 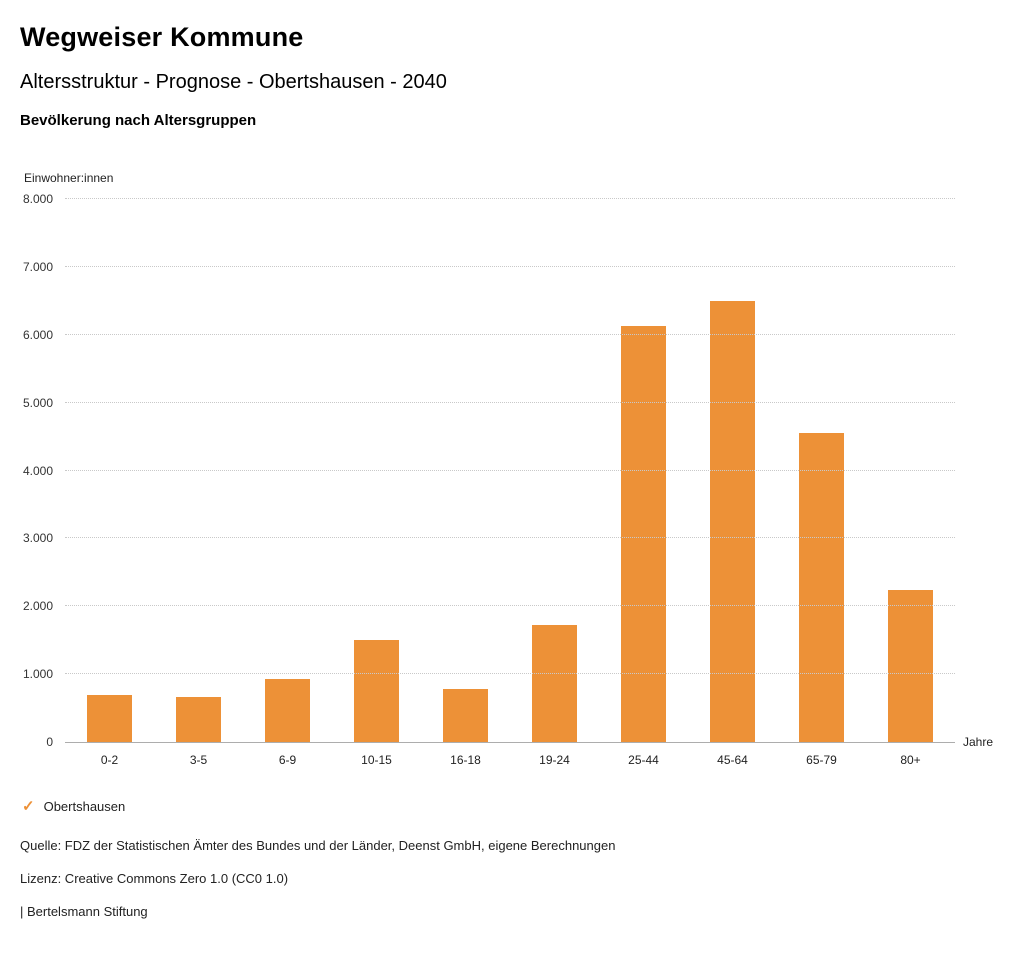 What do you see at coordinates (37, 334) in the screenshot?
I see `y-tick-label: 6.000` at bounding box center [37, 334].